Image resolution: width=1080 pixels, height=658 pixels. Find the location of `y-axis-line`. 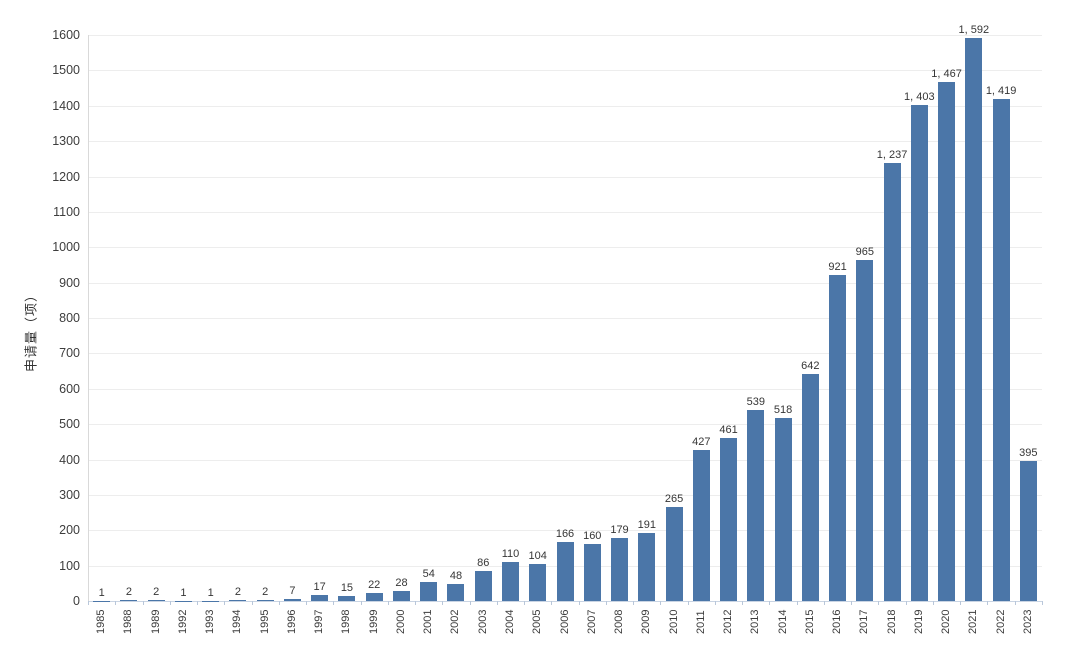

y-axis-line is located at coordinates (88, 318).